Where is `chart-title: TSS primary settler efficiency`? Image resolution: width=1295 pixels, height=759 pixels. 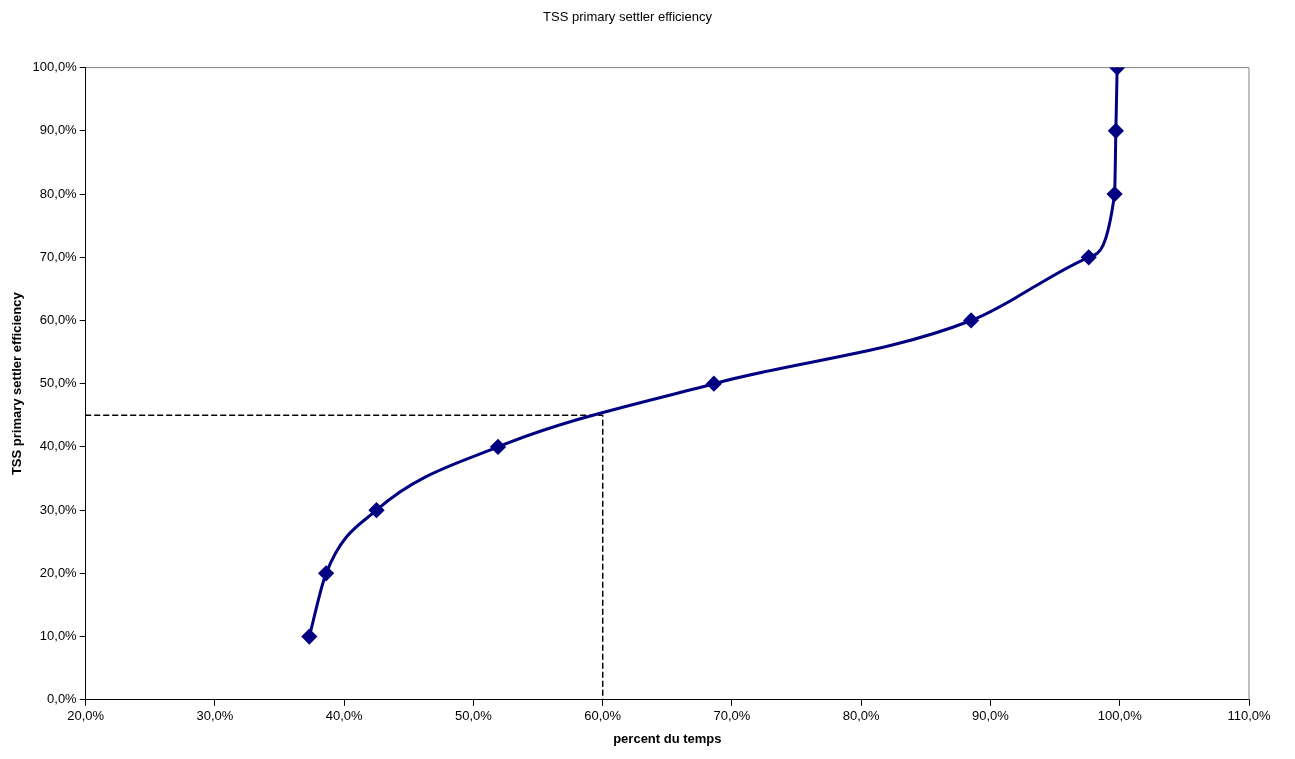
chart-title: TSS primary settler efficiency is located at coordinates (628, 17).